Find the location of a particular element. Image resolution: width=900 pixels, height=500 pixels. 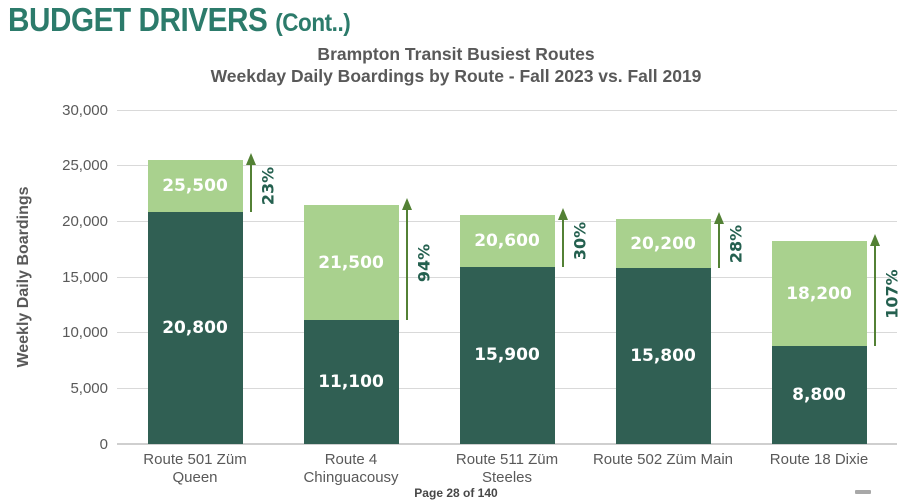

fall2019-value-label: 15,900 is located at coordinates (507, 355).